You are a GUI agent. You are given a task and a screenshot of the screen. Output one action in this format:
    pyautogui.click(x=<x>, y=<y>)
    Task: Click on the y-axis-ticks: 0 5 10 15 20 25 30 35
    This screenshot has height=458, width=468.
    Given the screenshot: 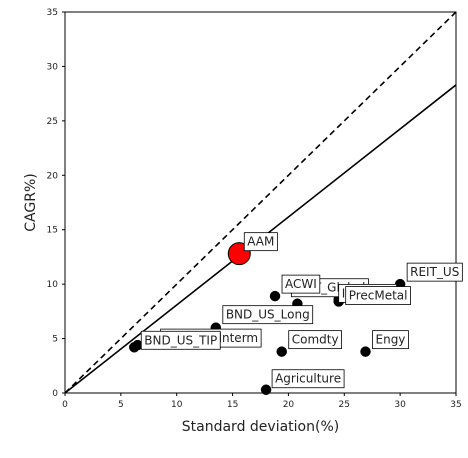 What is the action you would take?
    pyautogui.click(x=56, y=203)
    